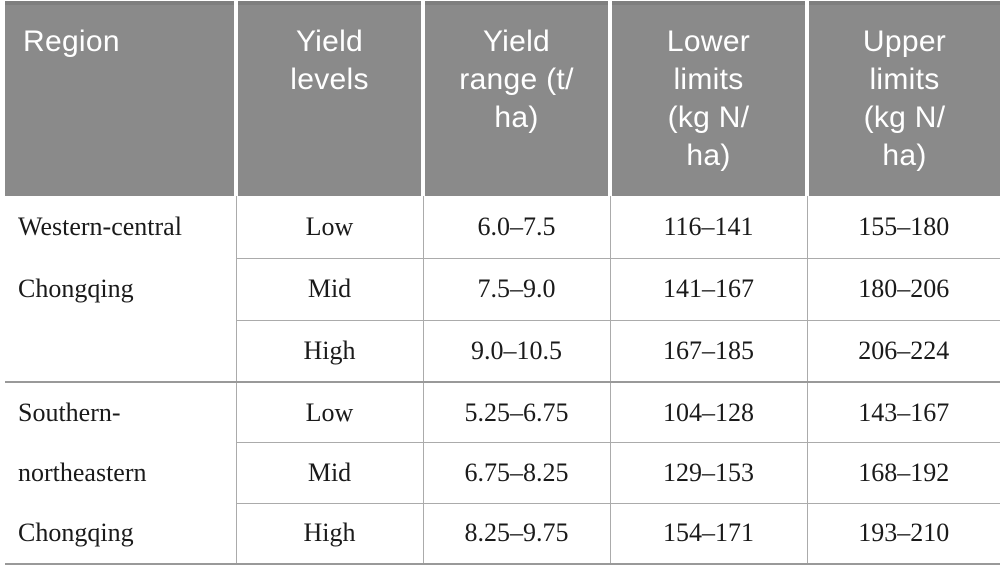 The image size is (1005, 585). Describe the element at coordinates (516, 289) in the screenshot. I see `yield-range-cell: 7.5–9.0` at that location.